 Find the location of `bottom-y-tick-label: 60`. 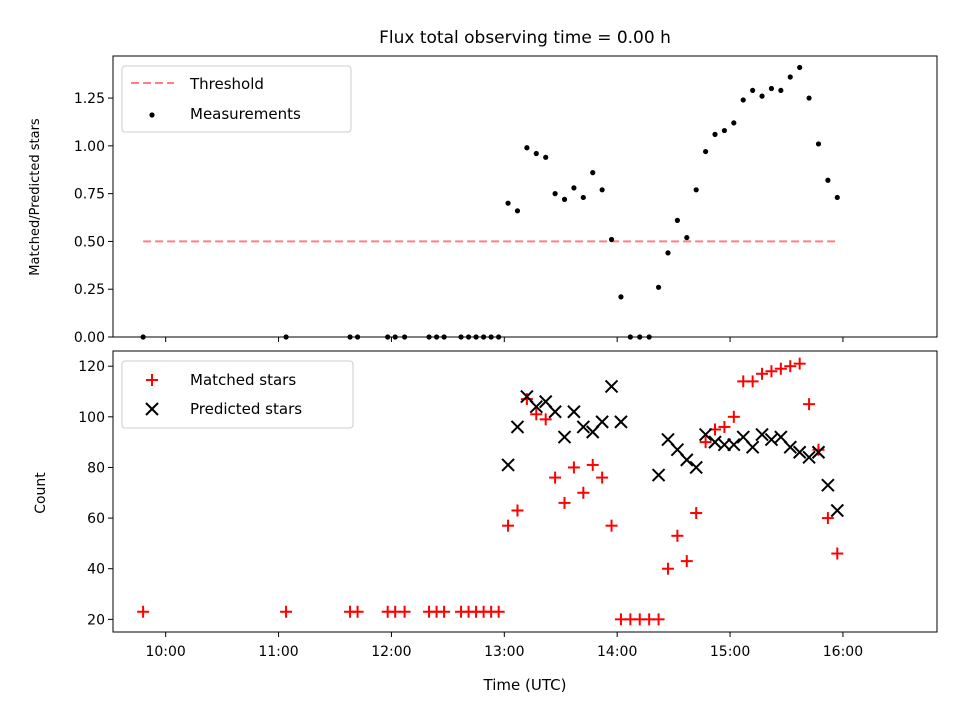

bottom-y-tick-label: 60 is located at coordinates (96, 519).